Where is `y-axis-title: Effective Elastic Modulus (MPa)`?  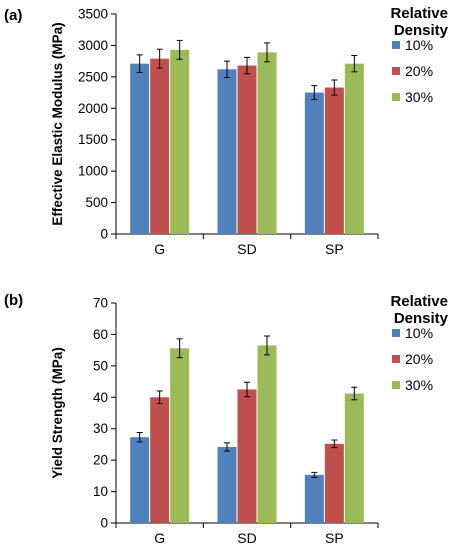
y-axis-title: Effective Elastic Modulus (MPa) is located at coordinates (57, 123).